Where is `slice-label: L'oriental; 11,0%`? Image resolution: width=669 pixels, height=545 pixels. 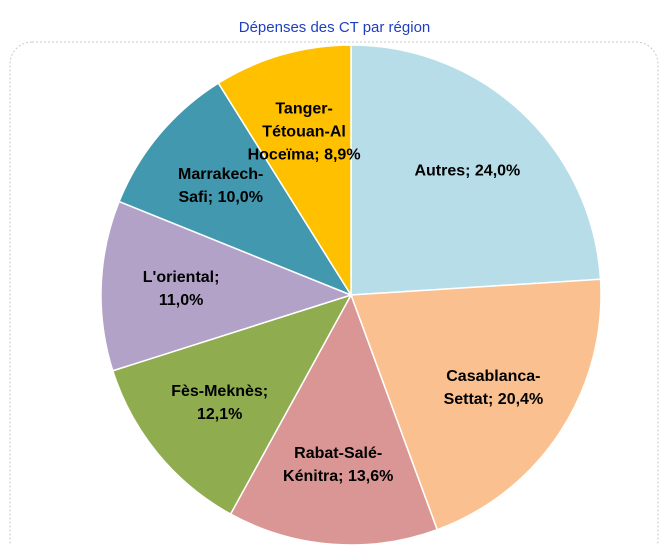
slice-label: L'oriental; 11,0% is located at coordinates (181, 289).